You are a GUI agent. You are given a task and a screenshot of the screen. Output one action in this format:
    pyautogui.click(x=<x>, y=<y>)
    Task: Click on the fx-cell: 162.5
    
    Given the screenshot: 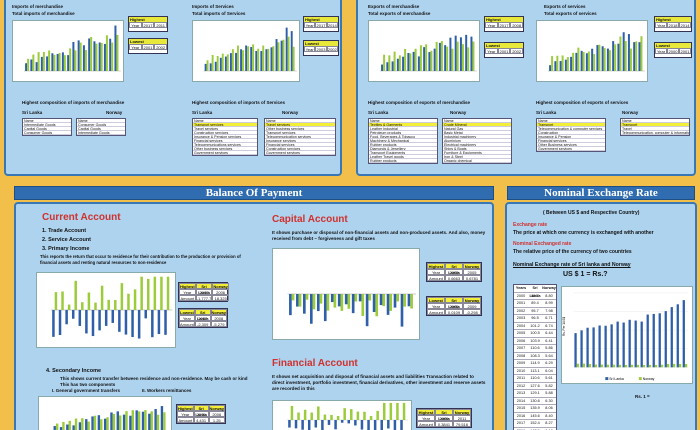 What is the action you would take?
    pyautogui.click(x=535, y=429)
    